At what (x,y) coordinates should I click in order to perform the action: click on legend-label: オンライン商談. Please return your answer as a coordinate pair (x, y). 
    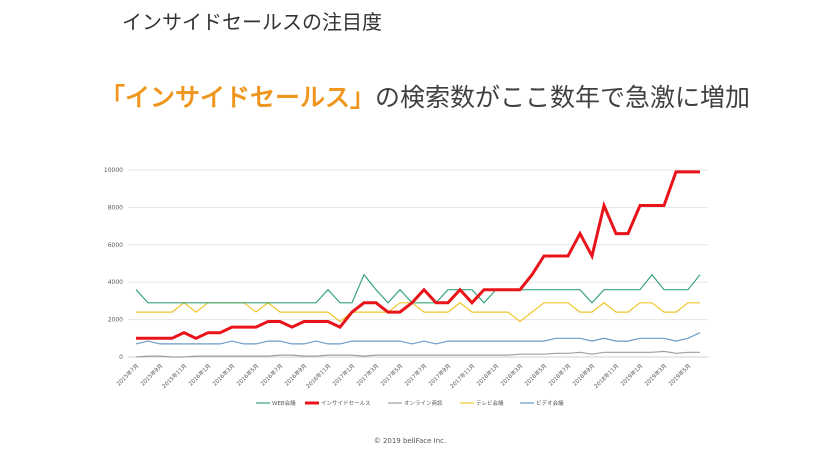
    Looking at the image, I should click on (423, 403).